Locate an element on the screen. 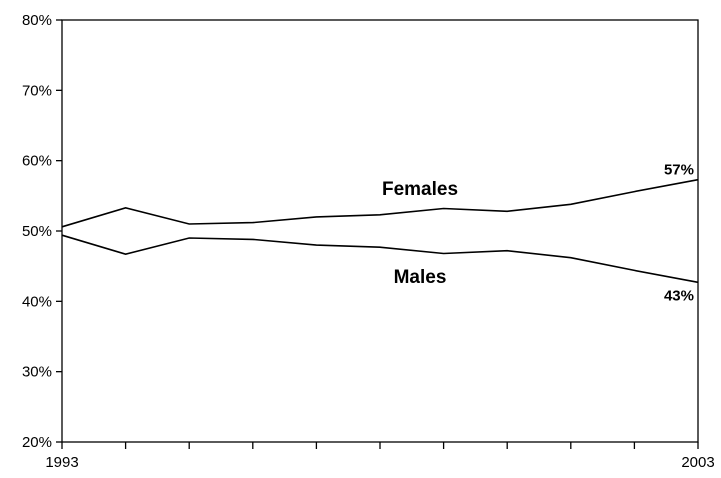 This screenshot has height=478, width=721. females-line is located at coordinates (380, 203).